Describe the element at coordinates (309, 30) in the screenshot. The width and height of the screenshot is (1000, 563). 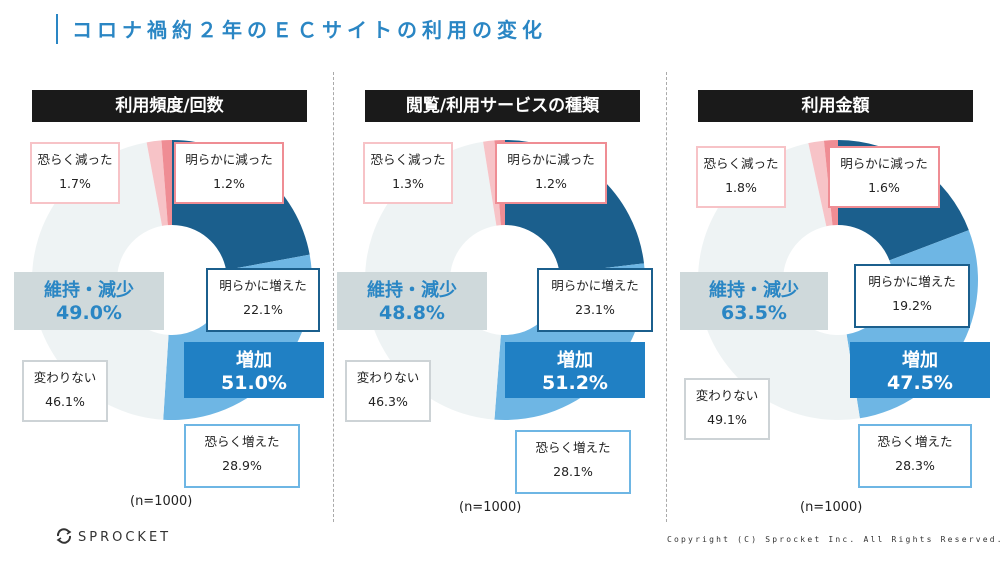
I see `page-title: コロナ禍約２年のＥＣサイトの利用の変化` at that location.